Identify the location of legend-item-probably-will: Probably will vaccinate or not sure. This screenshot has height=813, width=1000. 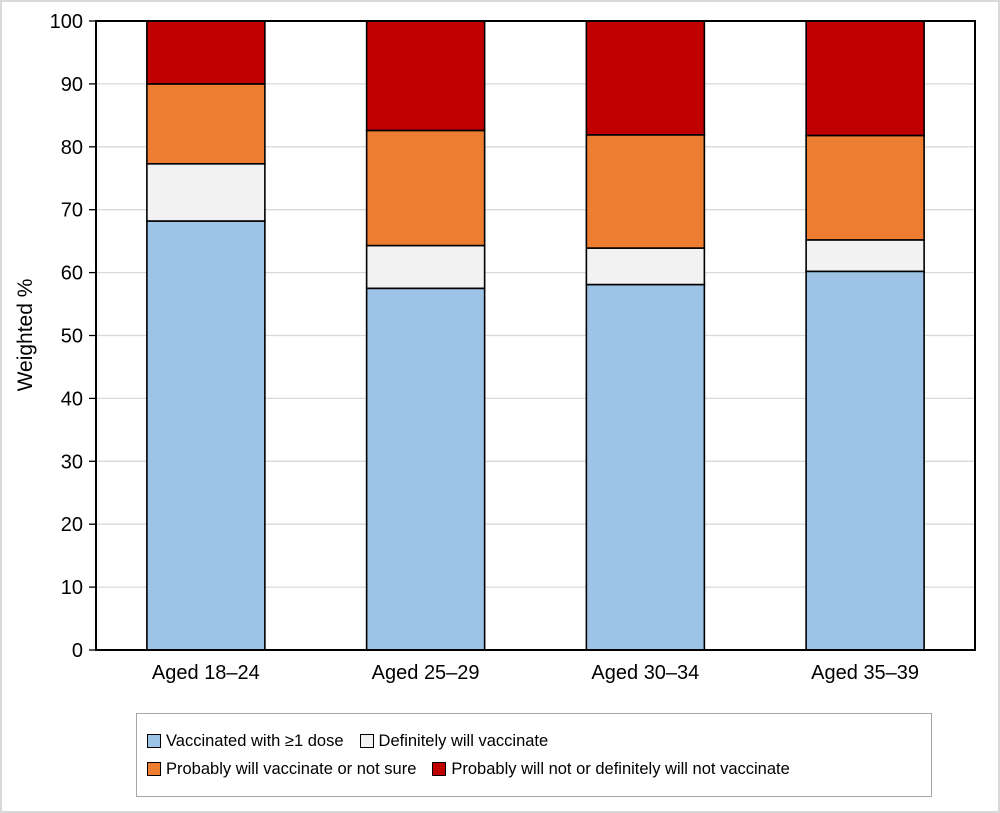
(281, 769).